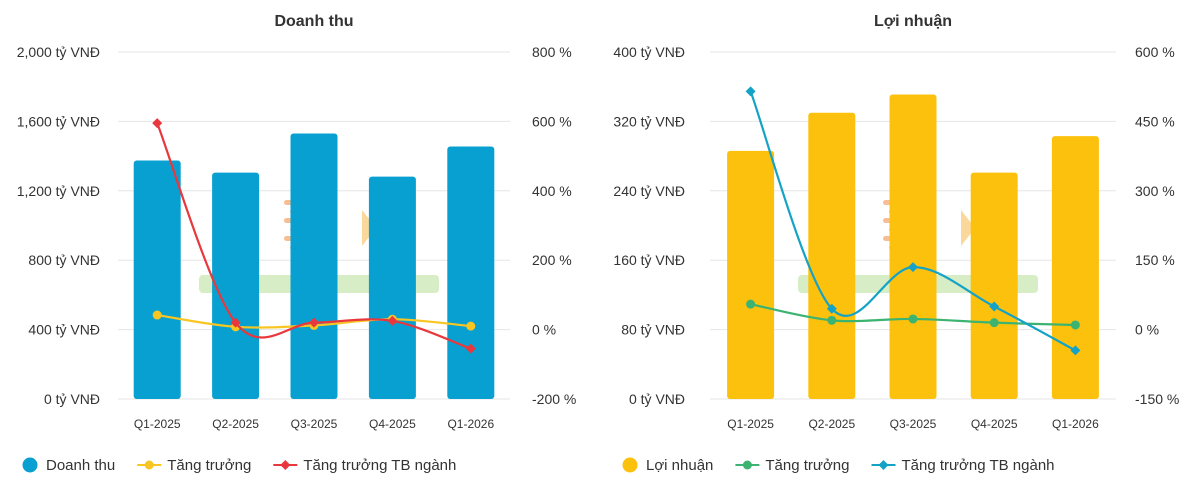  Describe the element at coordinates (1157, 399) in the screenshot. I see `y-right-tick-label: -150 %` at that location.